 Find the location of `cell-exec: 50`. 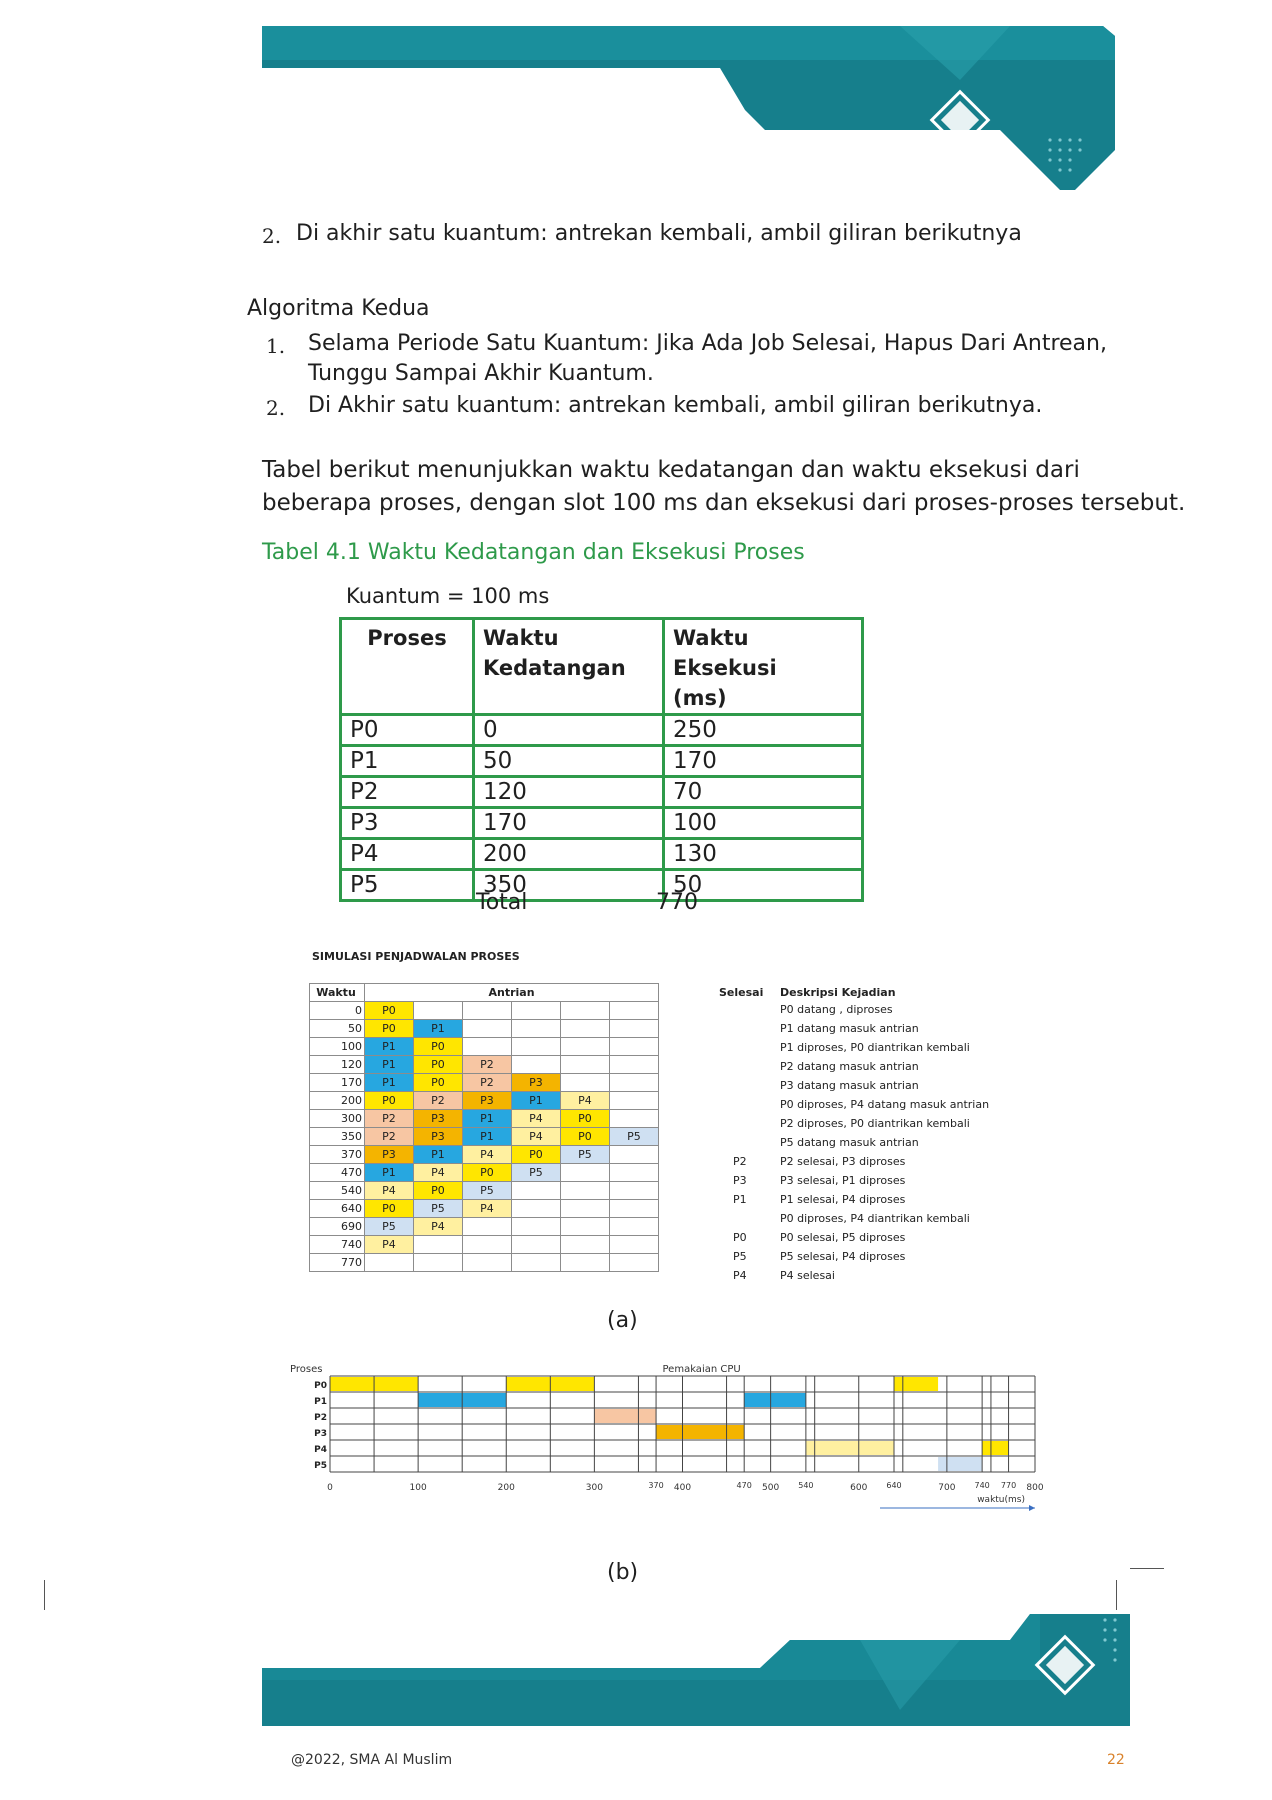

cell-exec: 50 is located at coordinates (763, 885).